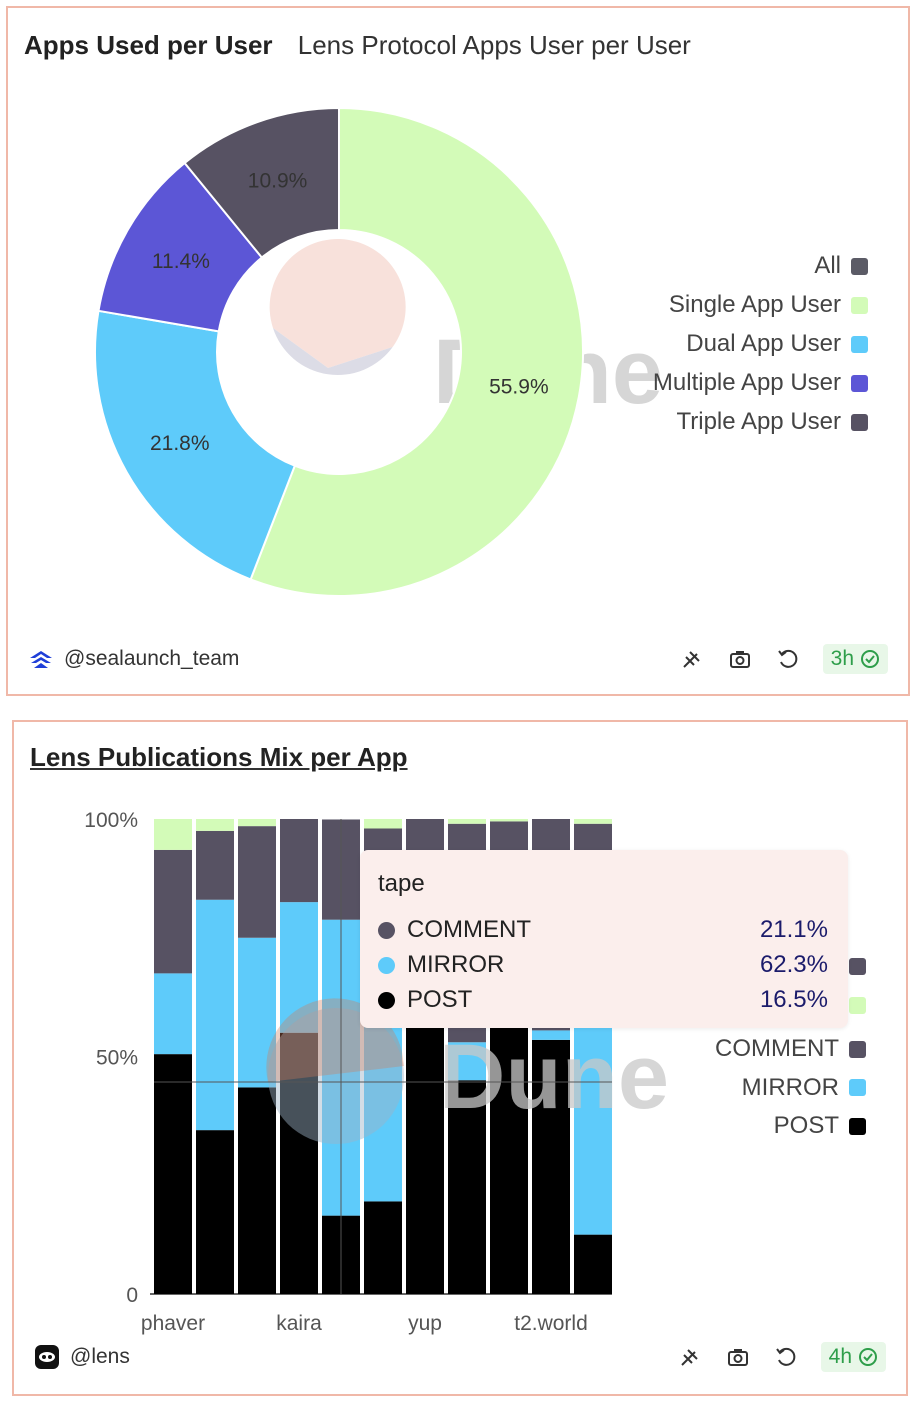 This screenshot has width=918, height=1406. I want to click on tooltip-value: 16.5%, so click(793, 999).